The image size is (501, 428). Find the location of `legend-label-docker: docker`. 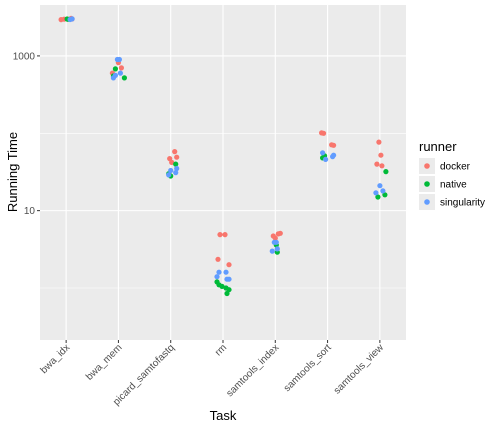

legend-label-docker: docker is located at coordinates (455, 167).